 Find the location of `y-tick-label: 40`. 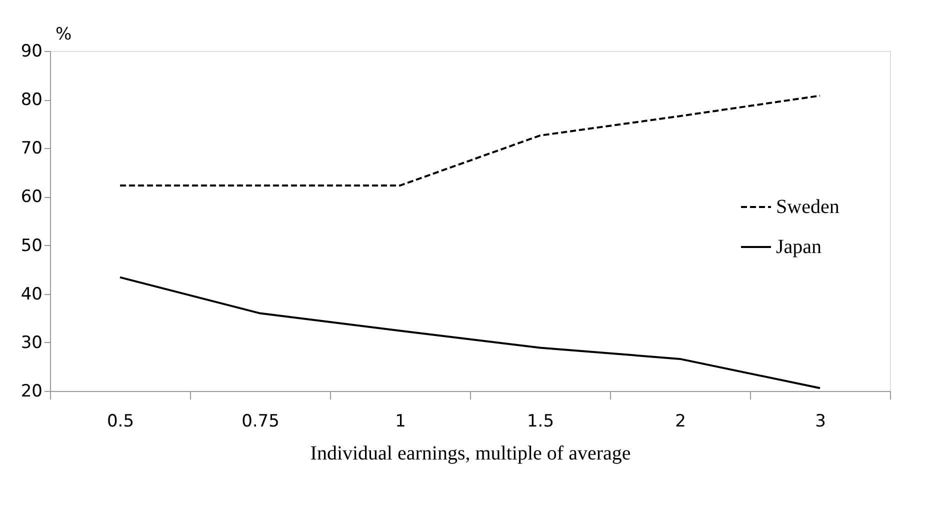

y-tick-label: 40 is located at coordinates (31, 294).